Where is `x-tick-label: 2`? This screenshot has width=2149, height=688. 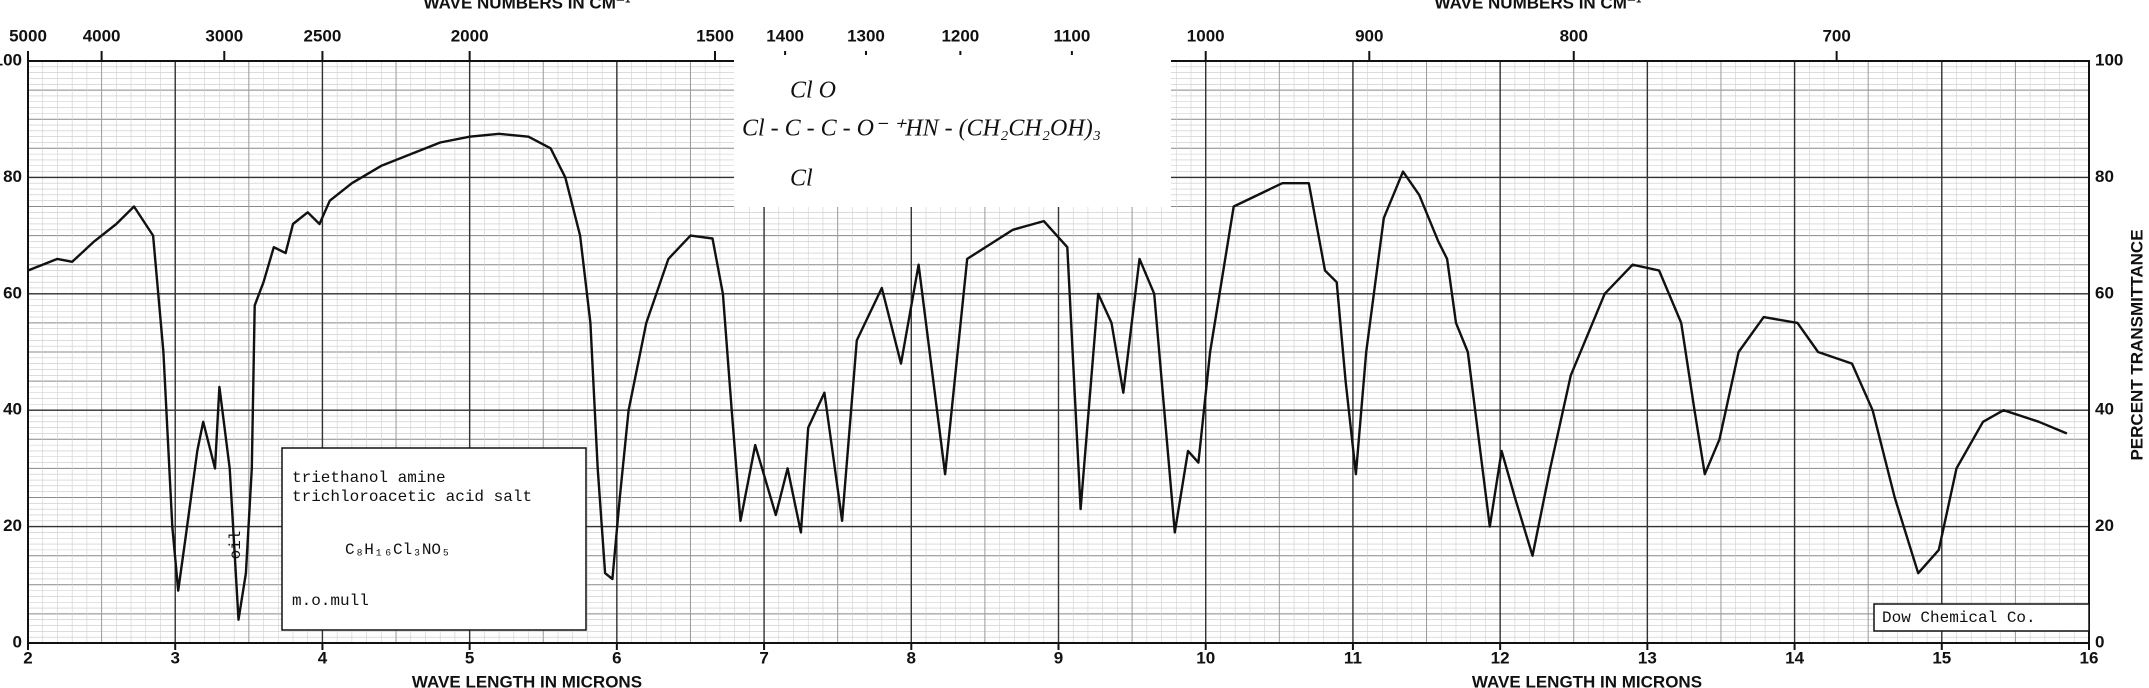 x-tick-label: 2 is located at coordinates (27, 657).